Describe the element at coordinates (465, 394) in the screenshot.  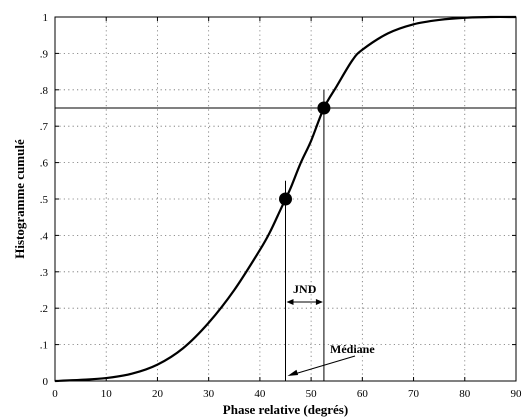
I see `x-tick-label: 80` at that location.